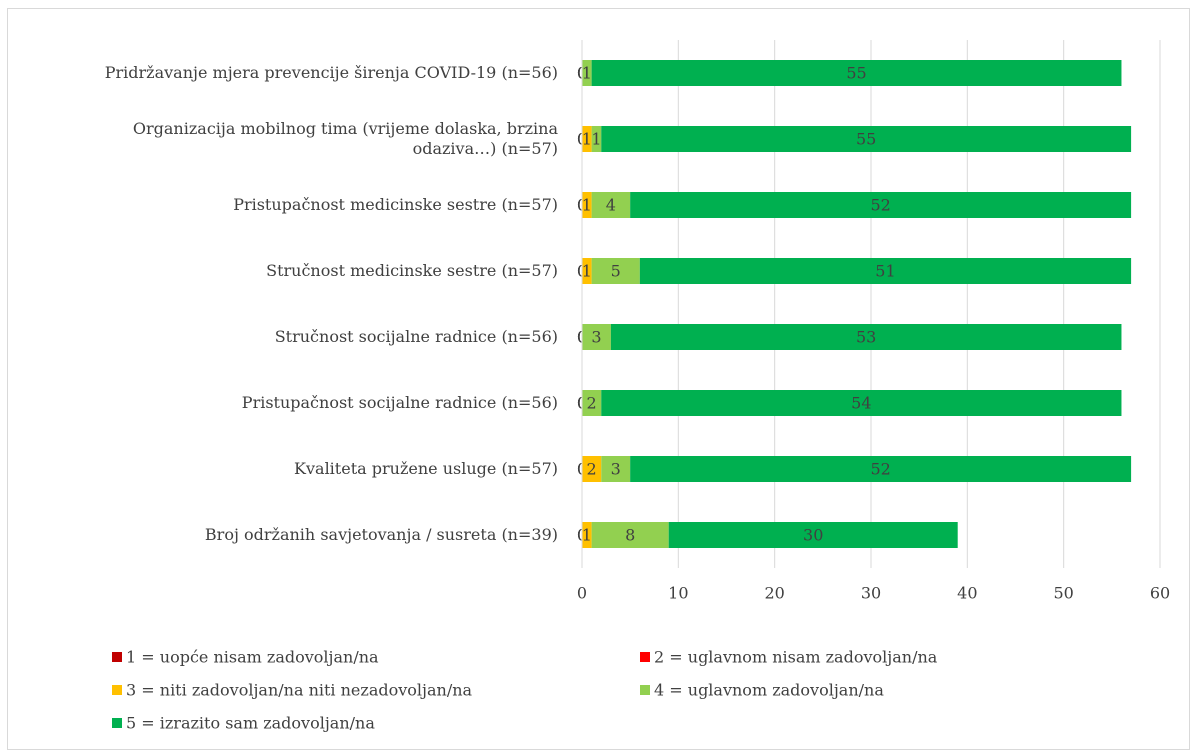 The height and width of the screenshot is (756, 1196). What do you see at coordinates (399, 402) in the screenshot?
I see `category-label: Pristupačnost socijalne radnice (n=56)` at bounding box center [399, 402].